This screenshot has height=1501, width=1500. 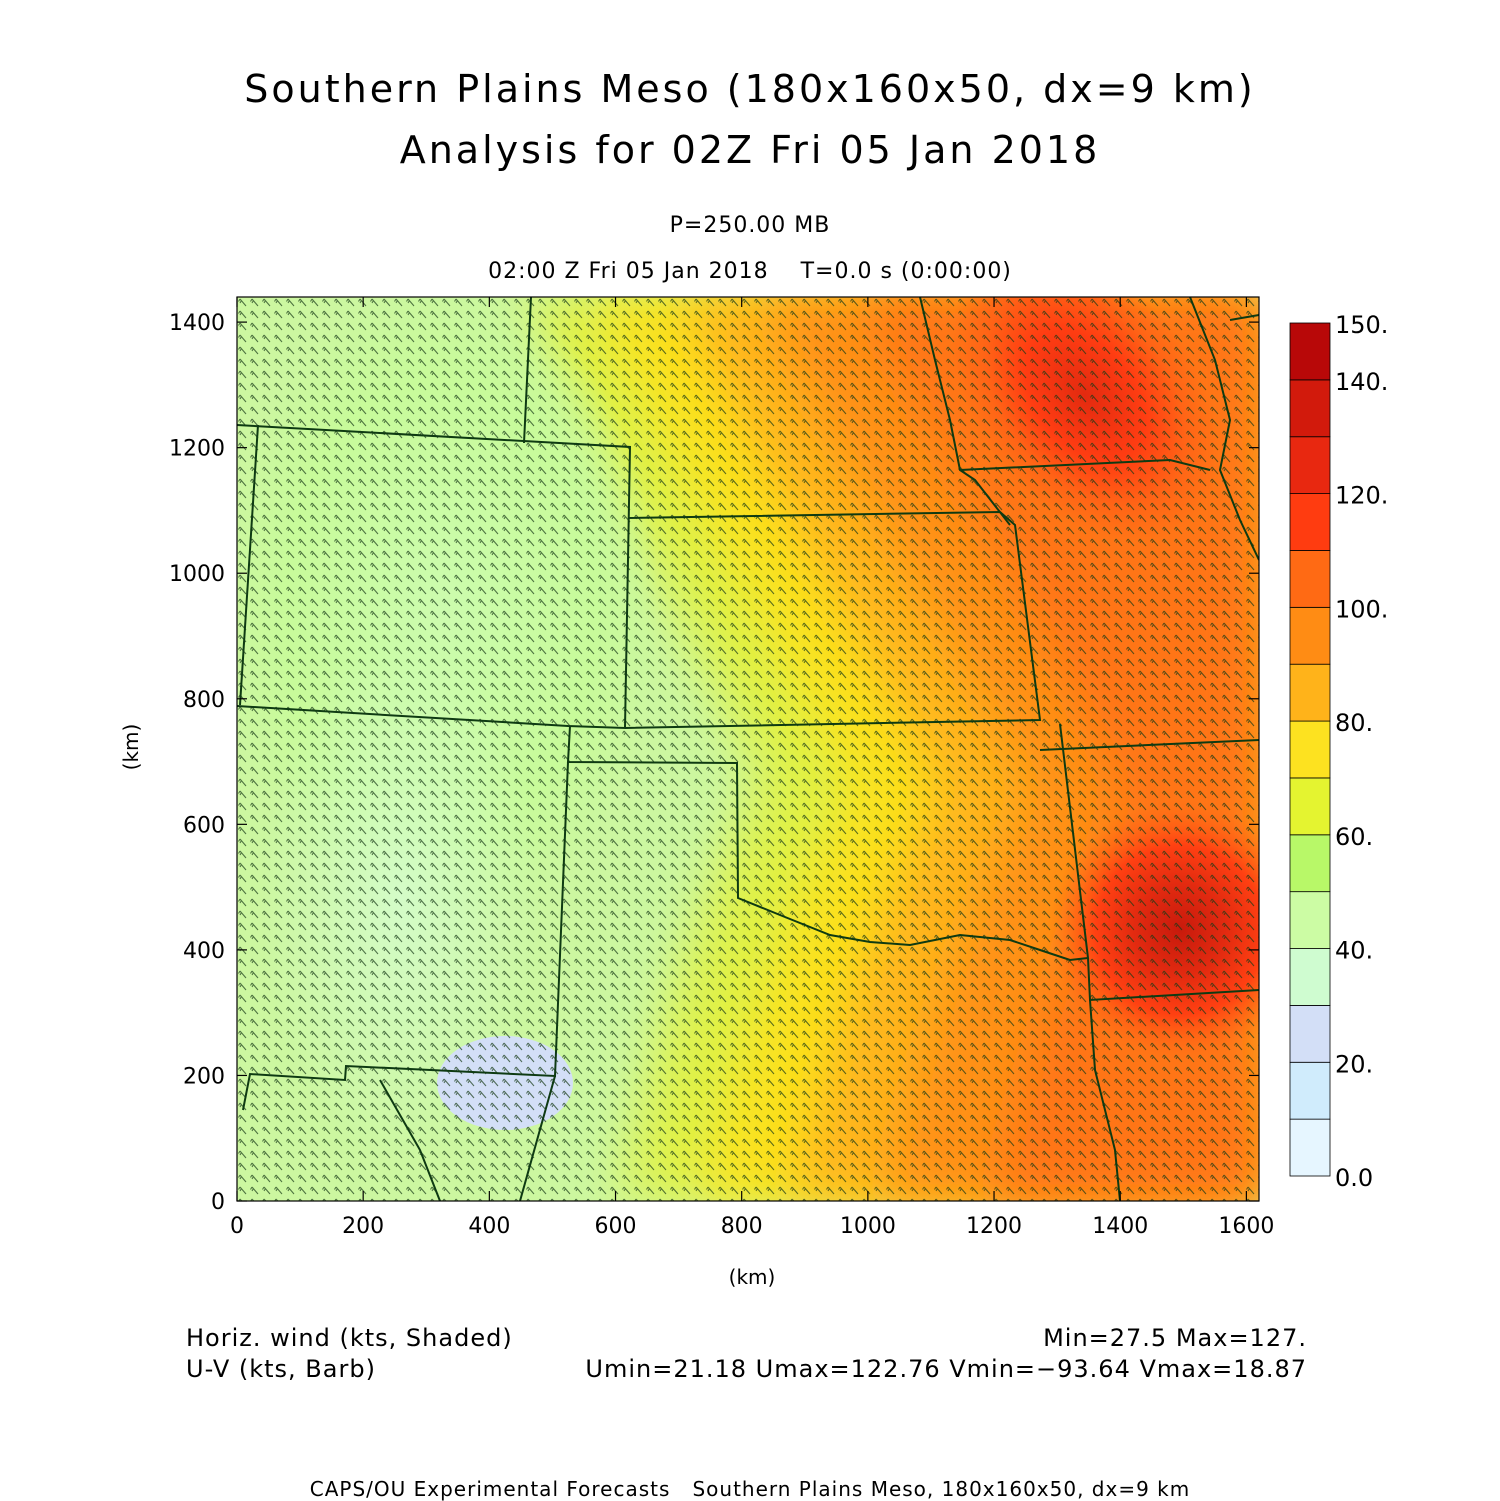 What do you see at coordinates (281, 1369) in the screenshot?
I see `legend-barb-field: U-V (kts, Barb)` at bounding box center [281, 1369].